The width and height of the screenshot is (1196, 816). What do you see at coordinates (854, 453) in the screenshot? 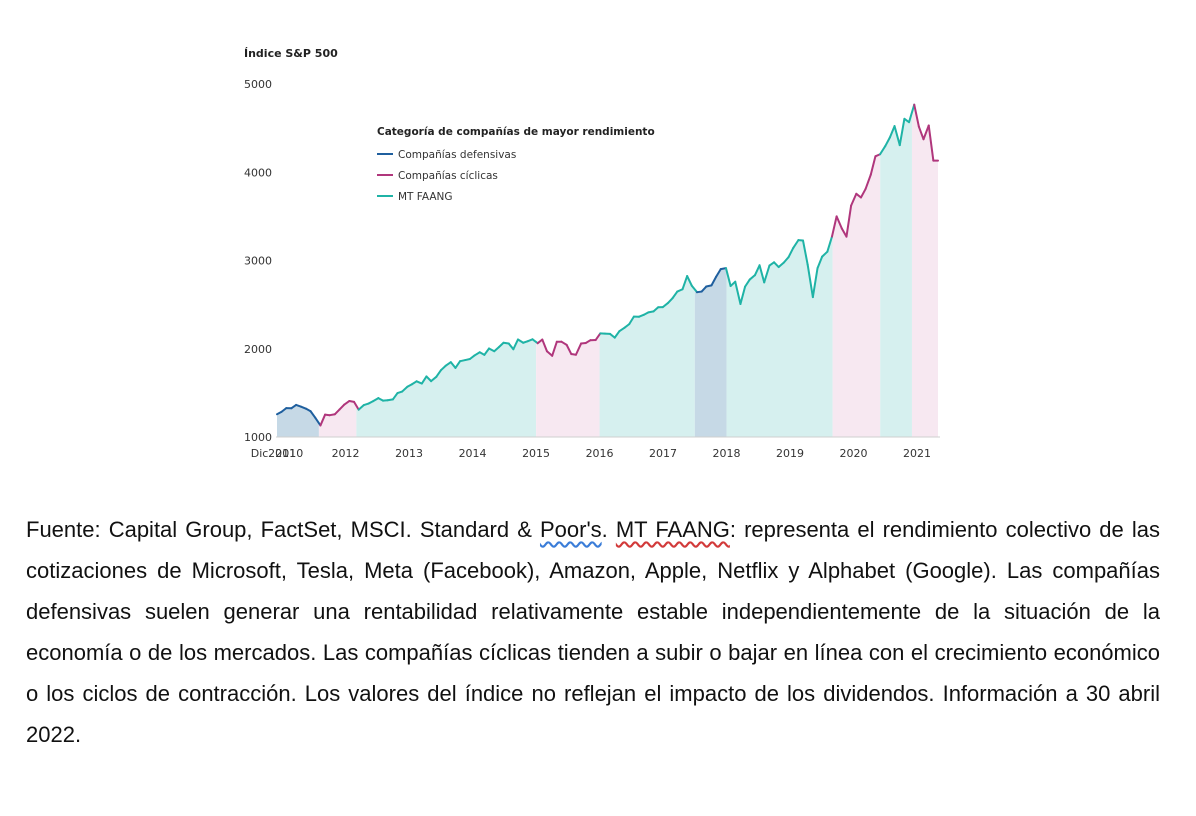
I see `x-tick-2020: 2020` at bounding box center [854, 453].